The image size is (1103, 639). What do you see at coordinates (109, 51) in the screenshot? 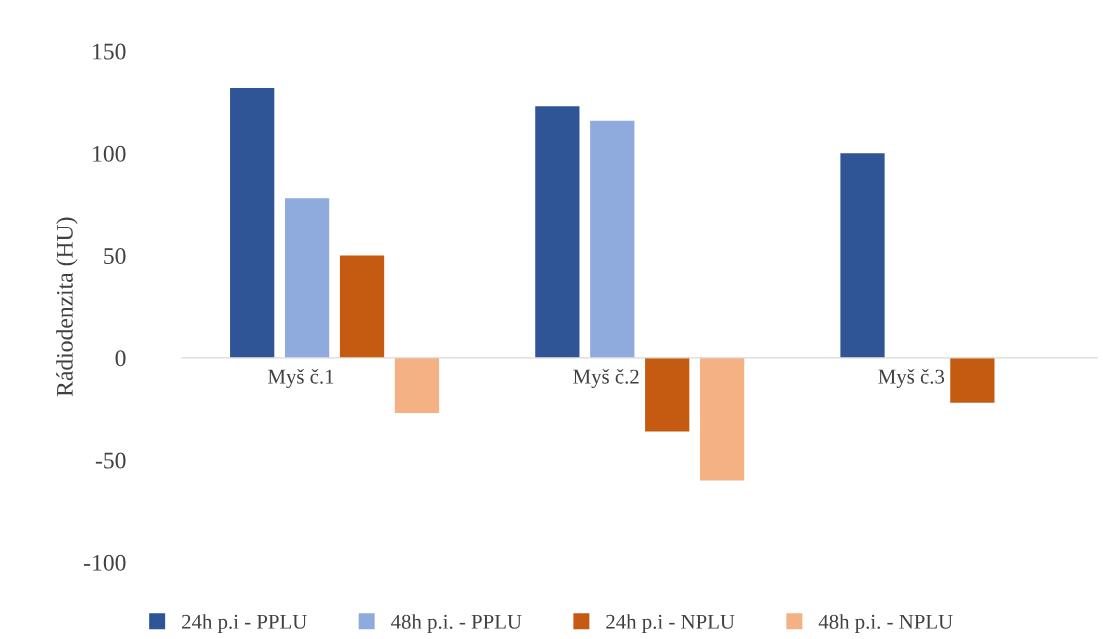
I see `y-tick-label: 150` at bounding box center [109, 51].